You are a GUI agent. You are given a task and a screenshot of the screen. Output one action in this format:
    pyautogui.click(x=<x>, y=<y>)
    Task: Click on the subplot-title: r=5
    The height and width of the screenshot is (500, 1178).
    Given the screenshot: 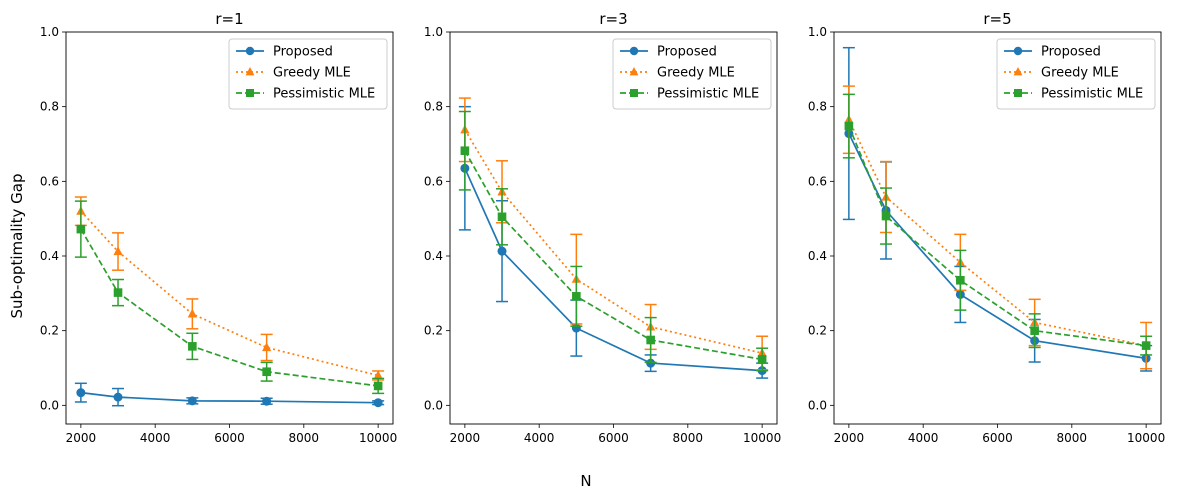 What is the action you would take?
    pyautogui.click(x=997, y=19)
    